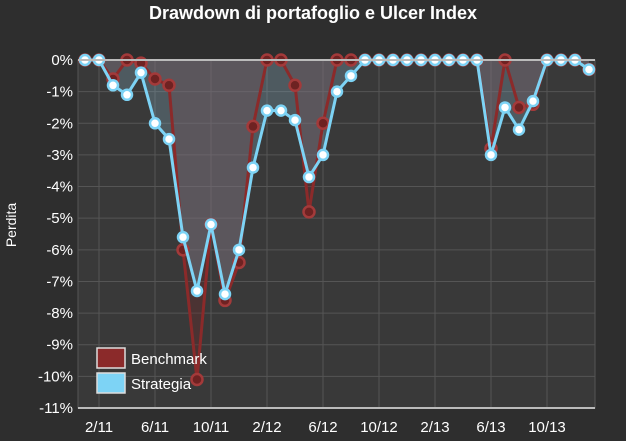  Describe the element at coordinates (211, 427) in the screenshot. I see `x-tick-label: 10/11` at that location.